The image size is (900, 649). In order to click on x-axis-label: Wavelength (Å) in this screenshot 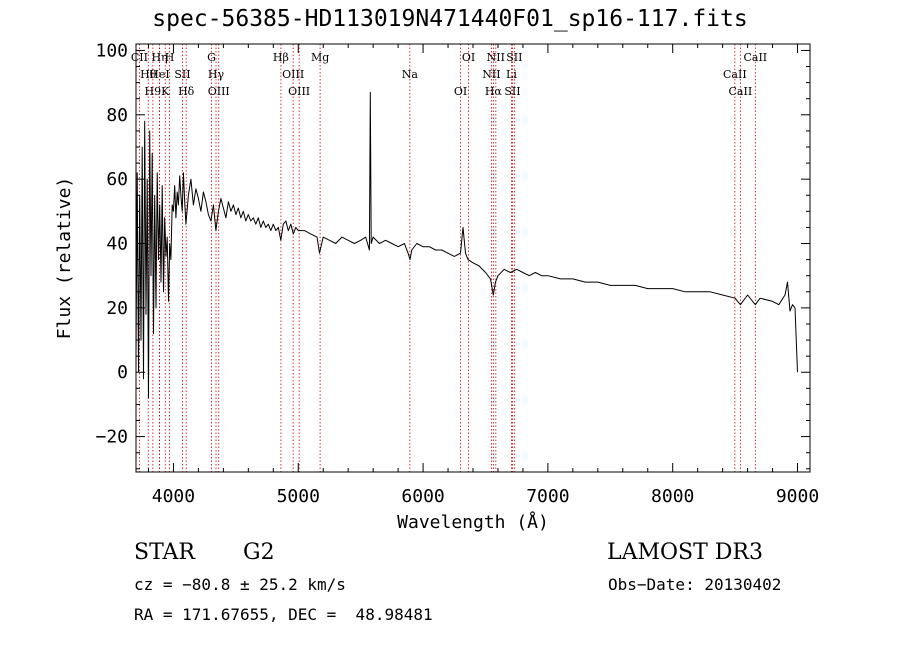, I will do `click(473, 522)`.